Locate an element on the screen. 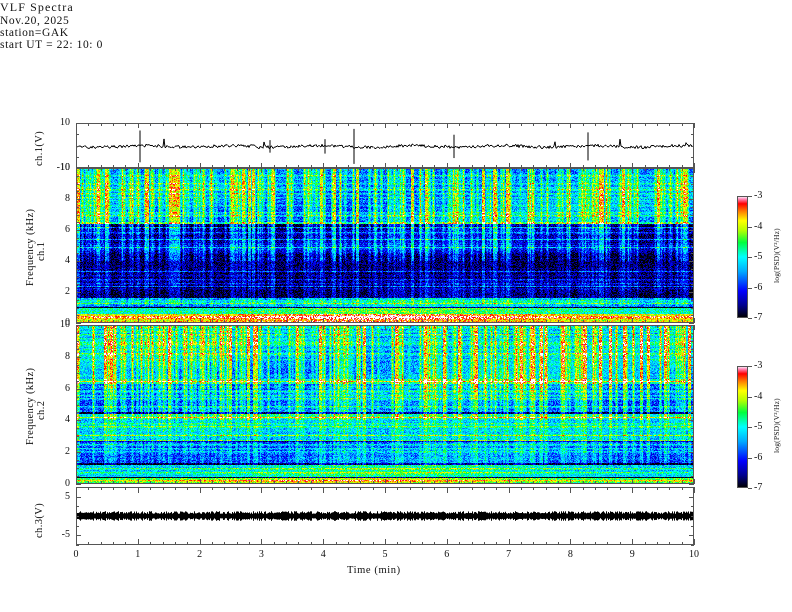 The width and height of the screenshot is (792, 612). colorbar-ch1-tick-label: -5 is located at coordinates (758, 256).